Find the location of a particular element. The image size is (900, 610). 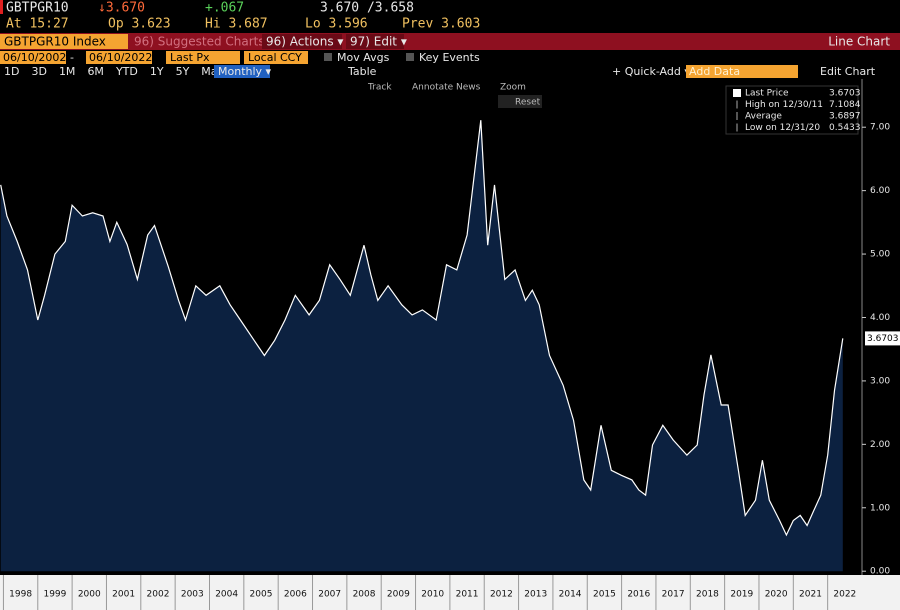

y-tick-label: 6.00 is located at coordinates (880, 191).